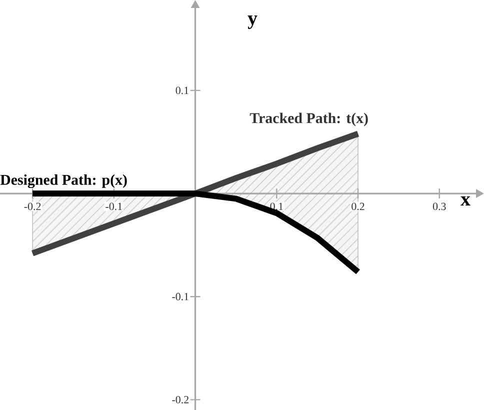 Image resolution: width=484 pixels, height=410 pixels. Describe the element at coordinates (358, 206) in the screenshot. I see `x-tick-label: 0.2` at that location.